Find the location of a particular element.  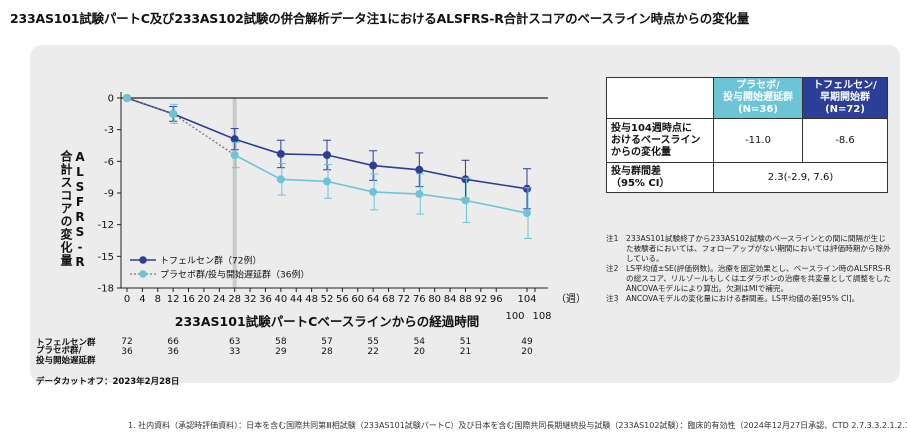

x-axis-label: 233AS101試験パートCベースラインからの経過時間 is located at coordinates (327, 321).